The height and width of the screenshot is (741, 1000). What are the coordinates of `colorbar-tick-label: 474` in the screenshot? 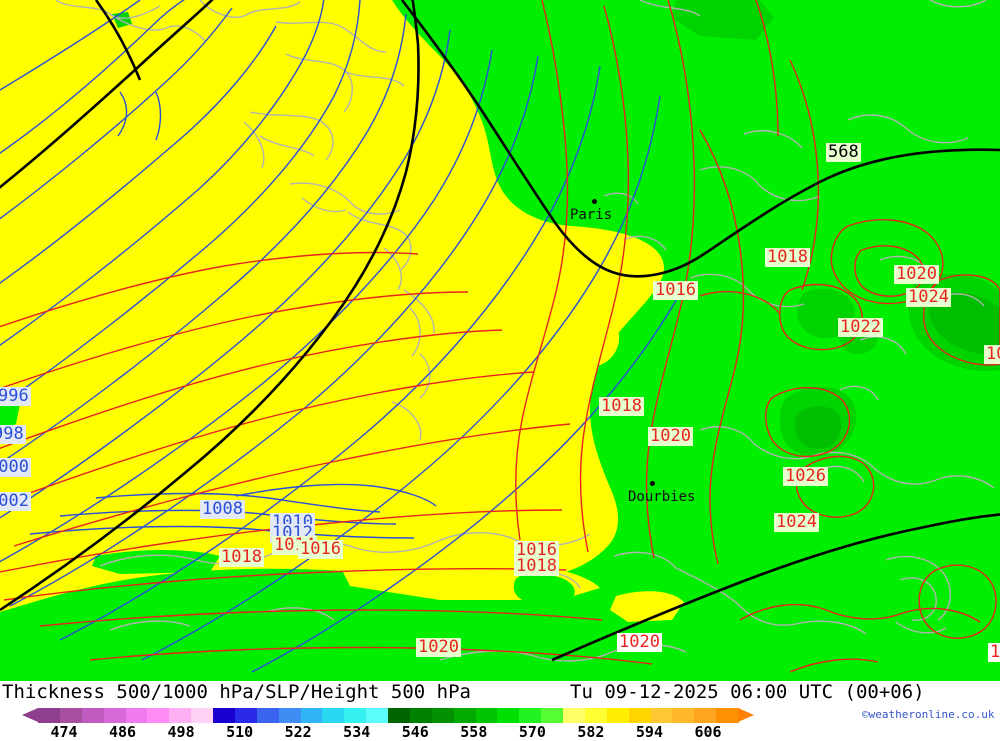 It's located at (64, 732).